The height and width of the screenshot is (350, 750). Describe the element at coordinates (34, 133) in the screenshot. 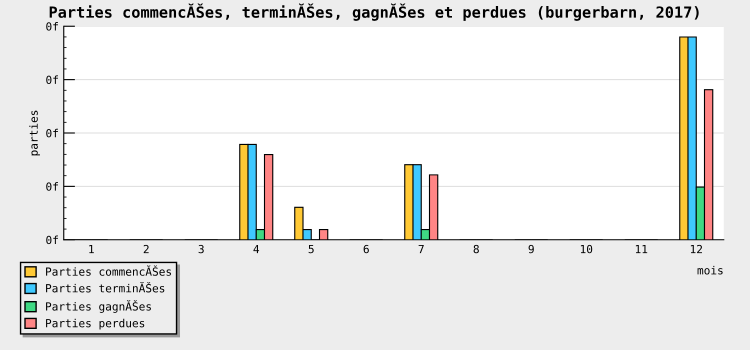

I see `y-axis-title: parties` at that location.